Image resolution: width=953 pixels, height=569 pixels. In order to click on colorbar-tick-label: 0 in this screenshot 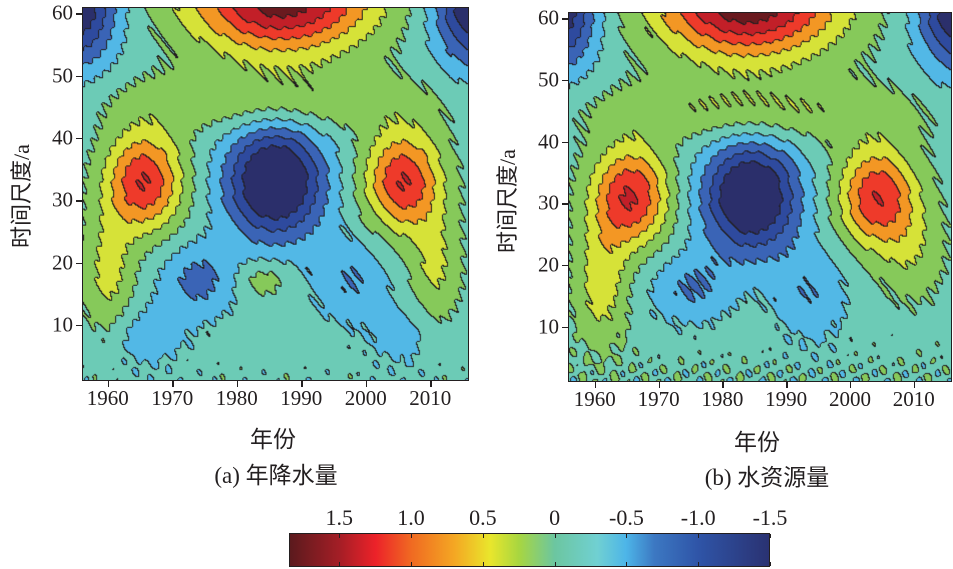, I will do `click(555, 517)`.